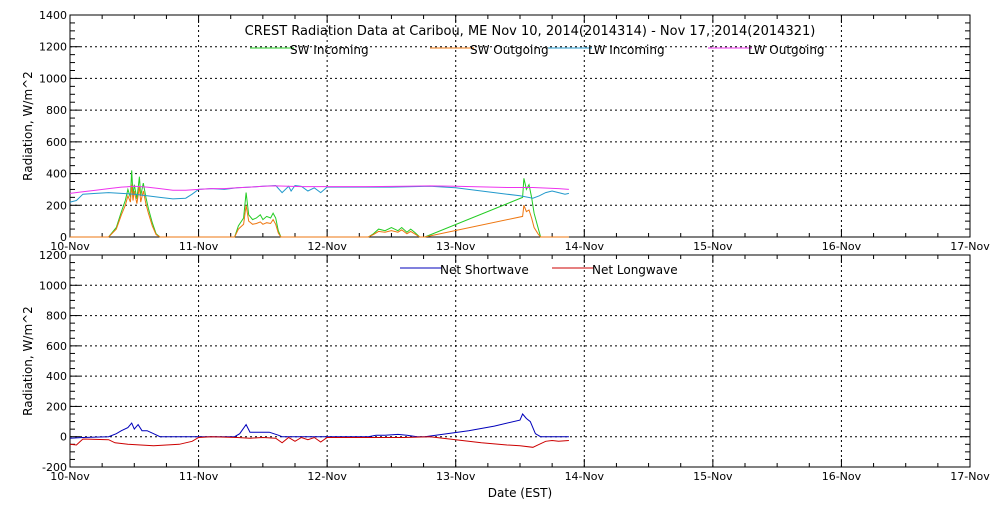  I want to click on series-line-sw-outgoing, so click(319, 211).